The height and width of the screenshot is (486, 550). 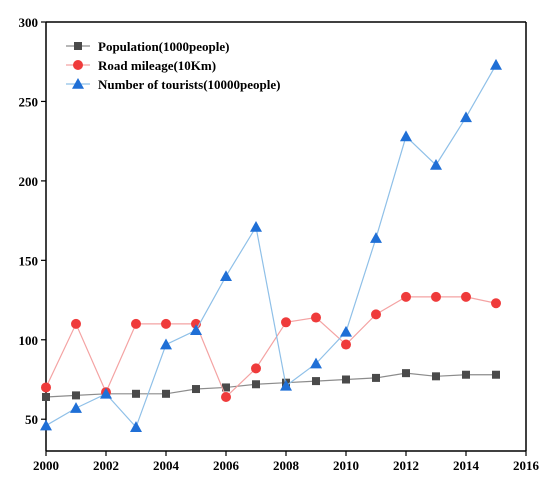 I want to click on series-line, so click(x=270, y=385).